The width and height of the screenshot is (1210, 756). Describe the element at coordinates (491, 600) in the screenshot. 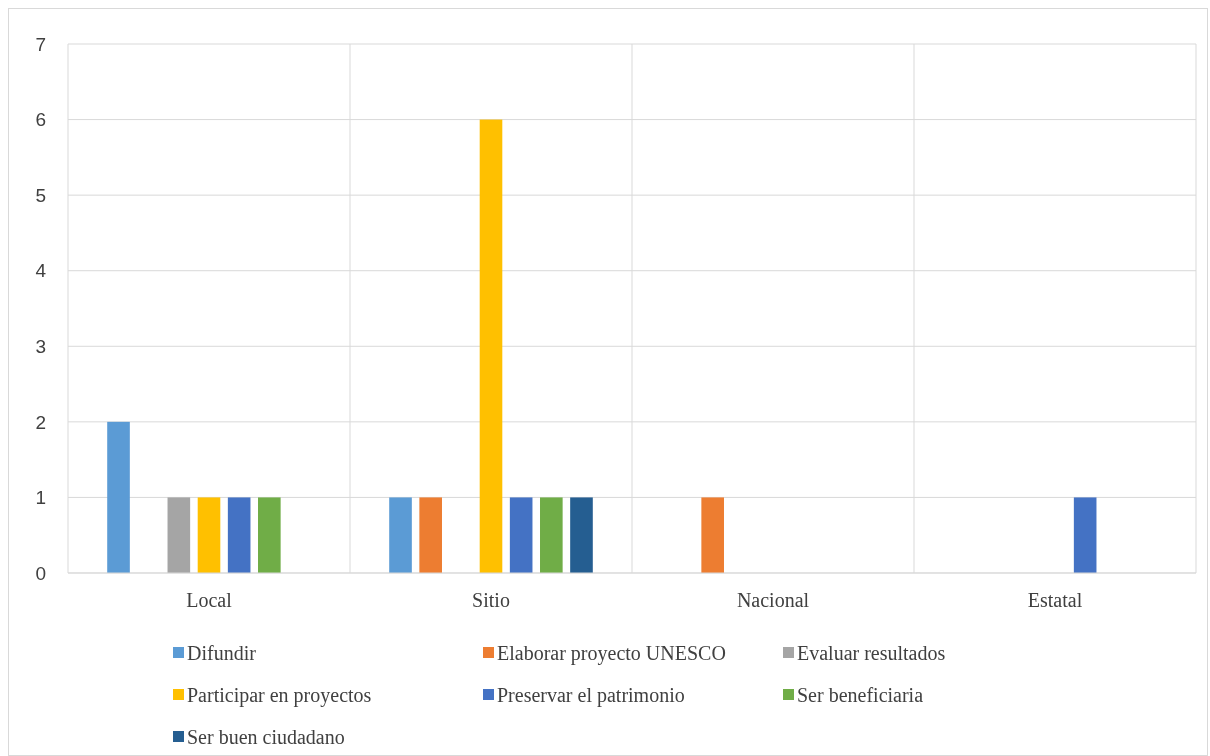

I see `x-tick-label: Sitio` at that location.